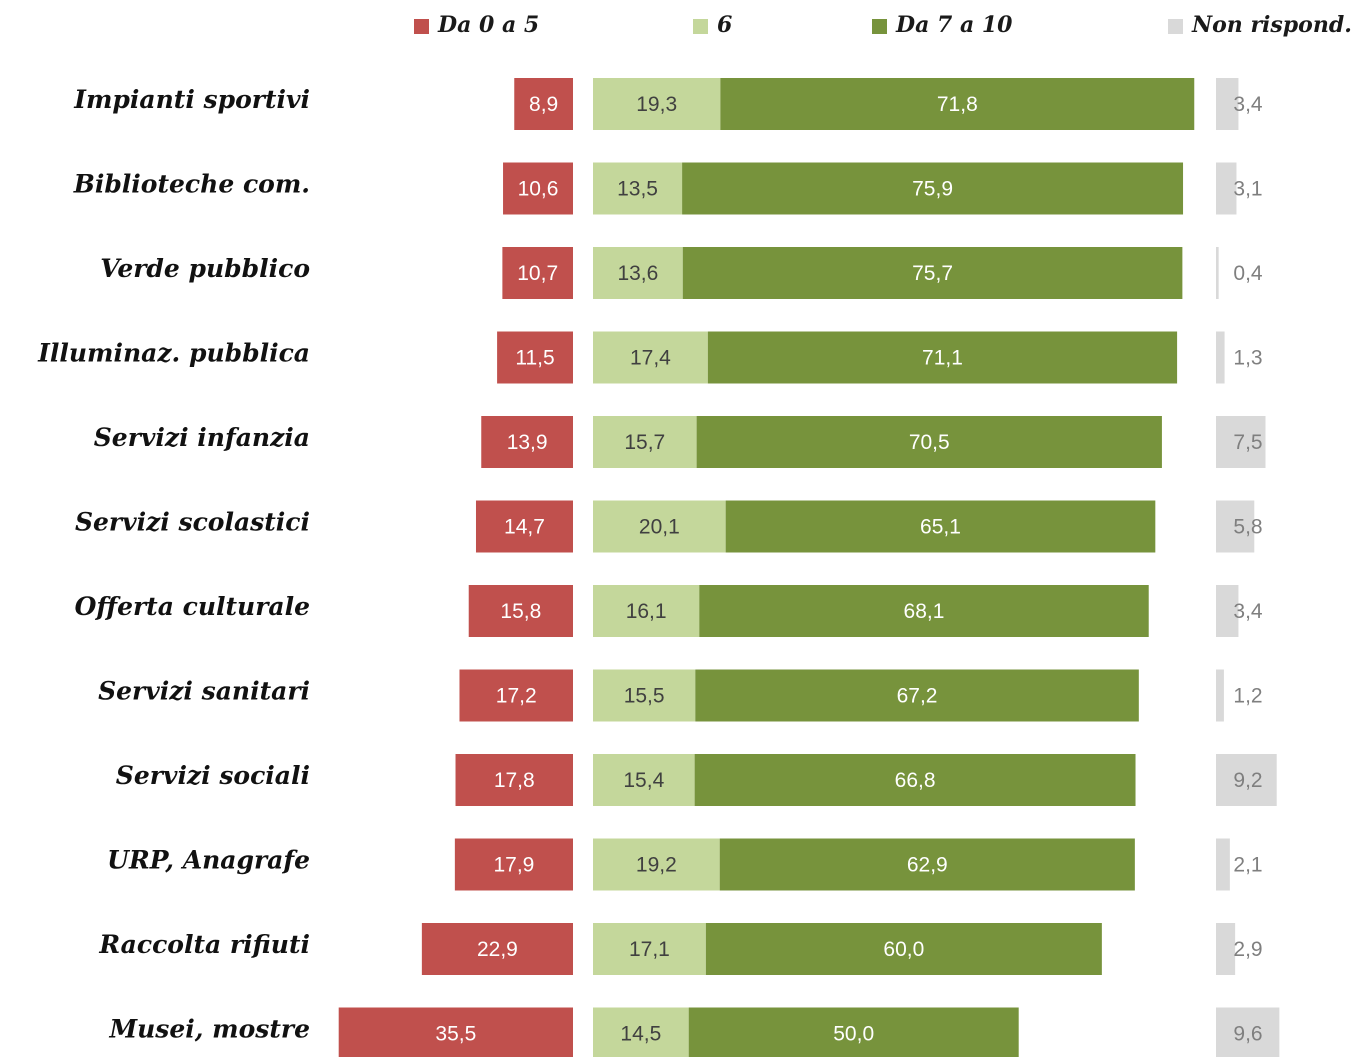 This screenshot has width=1360, height=1057. I want to click on bar-row-musei-mostre: 35,5 14,5 50,0 9,6, so click(809, 1032).